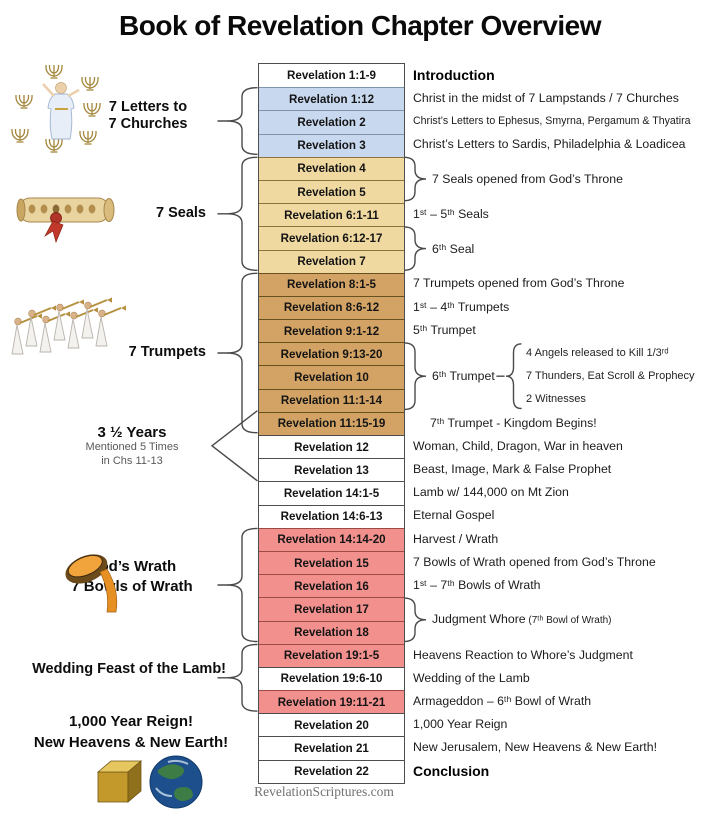 The width and height of the screenshot is (720, 822). I want to click on bowl-of-wrath-image, so click(91, 583).